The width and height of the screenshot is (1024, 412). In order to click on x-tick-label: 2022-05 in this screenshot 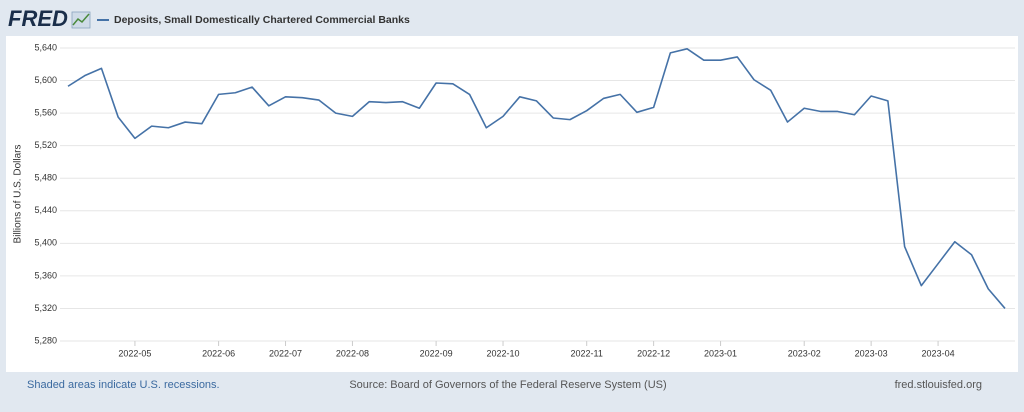, I will do `click(134, 353)`.